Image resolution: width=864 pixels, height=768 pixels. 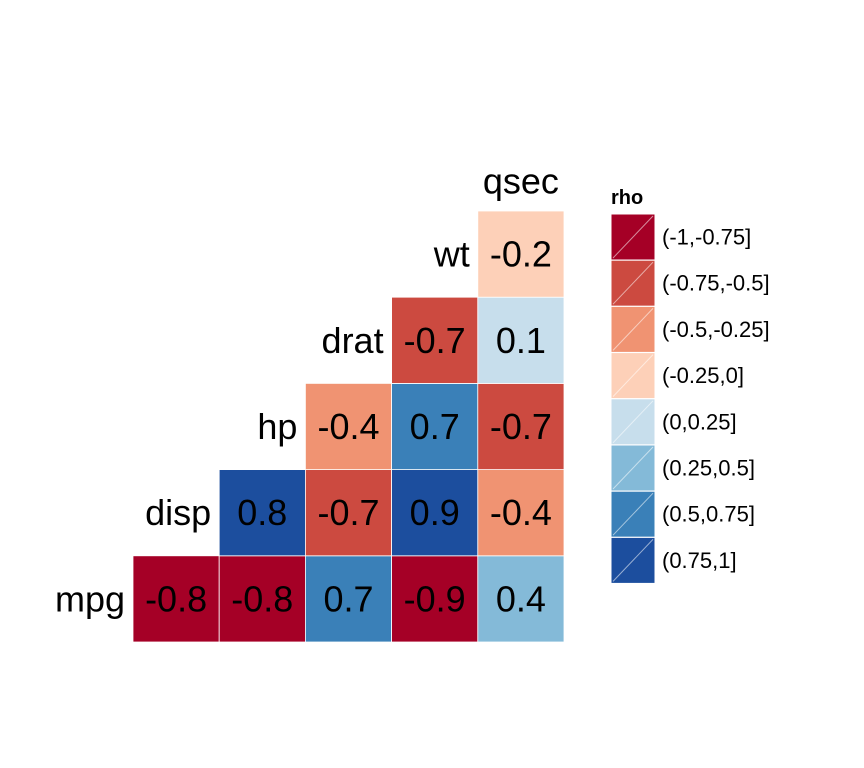 I want to click on heatmap-cell-disp-mpg, so click(x=176, y=599).